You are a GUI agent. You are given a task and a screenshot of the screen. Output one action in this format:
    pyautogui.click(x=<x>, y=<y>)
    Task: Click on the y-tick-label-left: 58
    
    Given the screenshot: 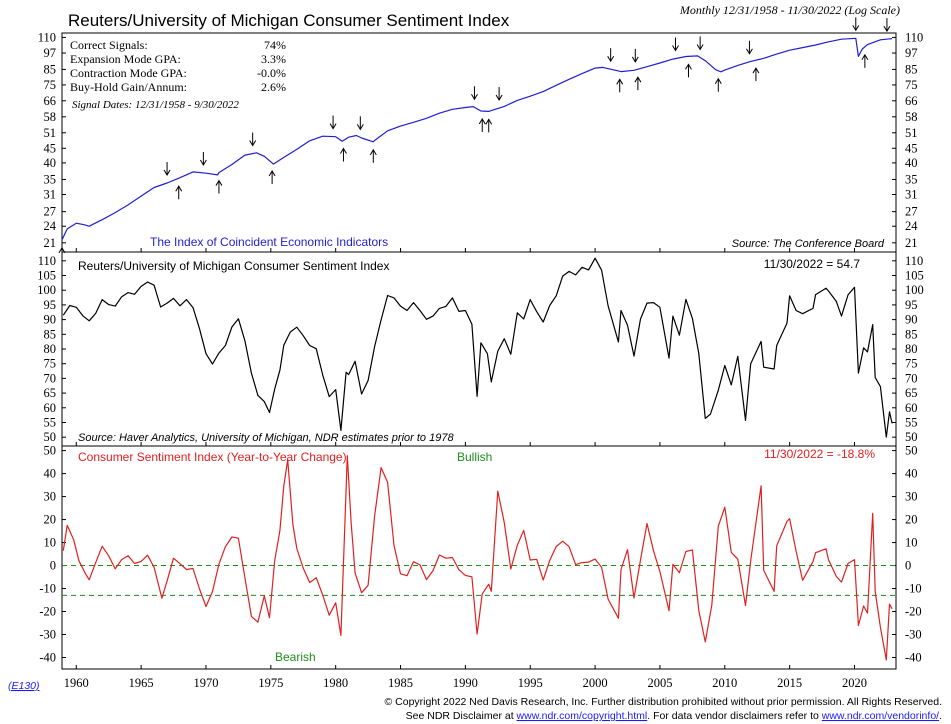 What is the action you would take?
    pyautogui.click(x=50, y=117)
    